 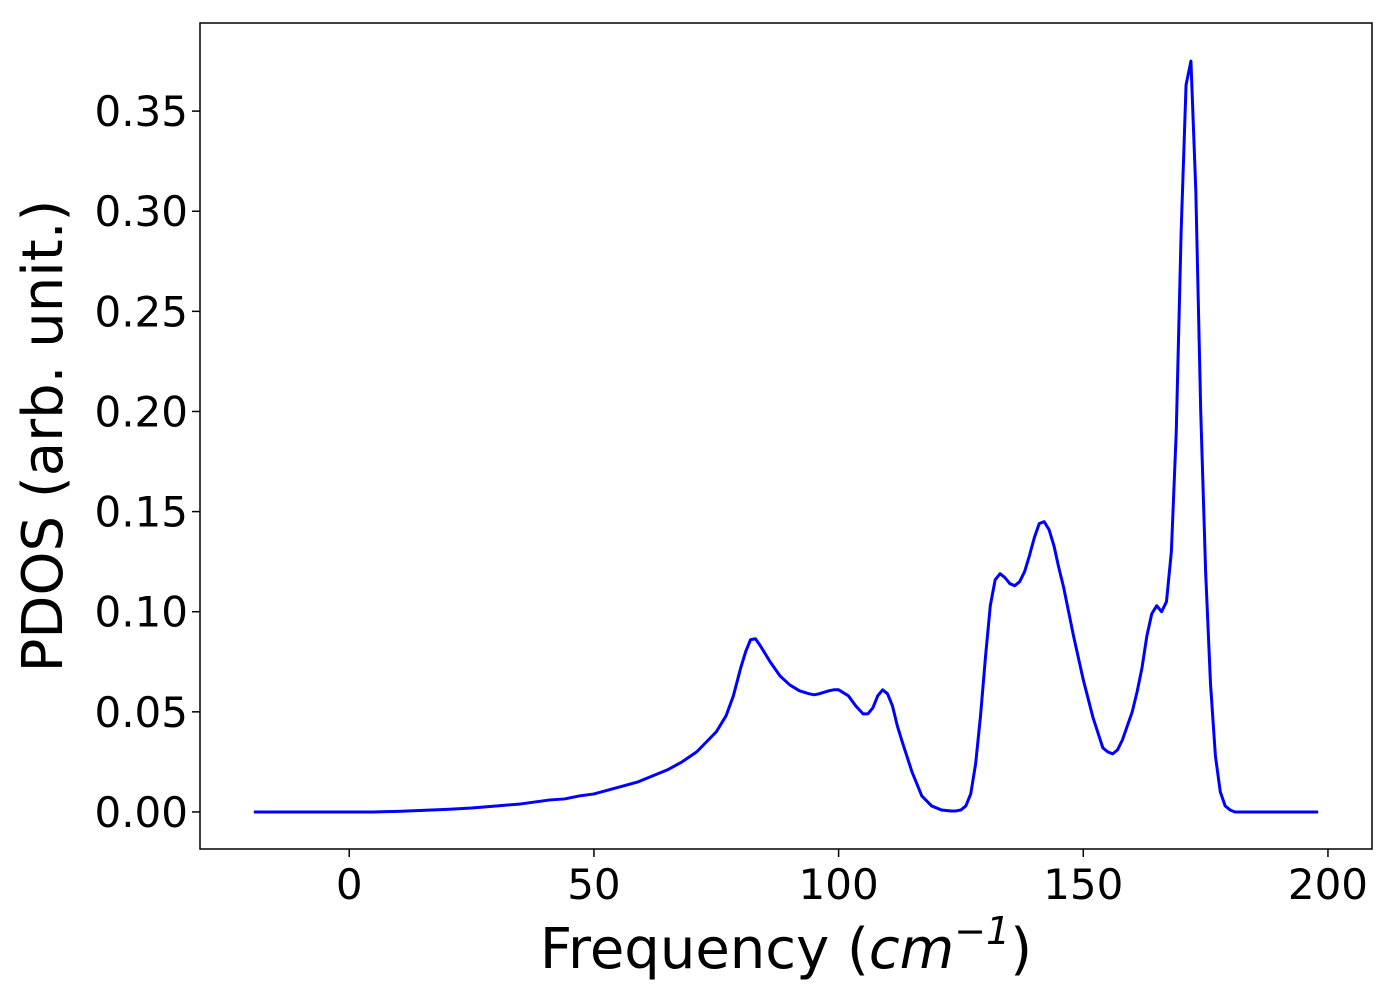 I want to click on y-tick-label: 0.10, so click(x=141, y=612).